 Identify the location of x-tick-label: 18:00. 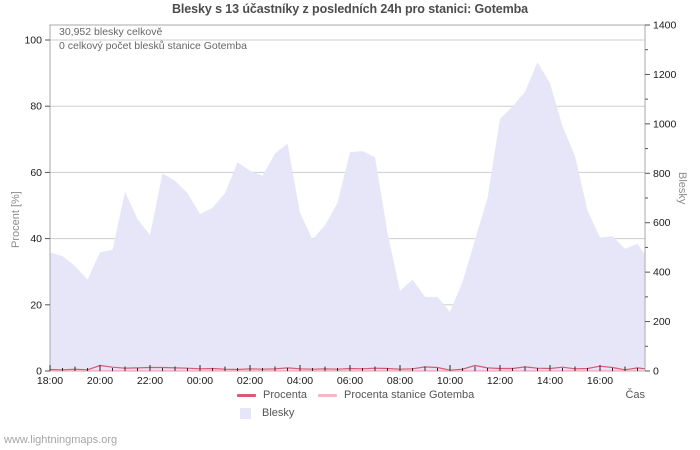
(50, 381).